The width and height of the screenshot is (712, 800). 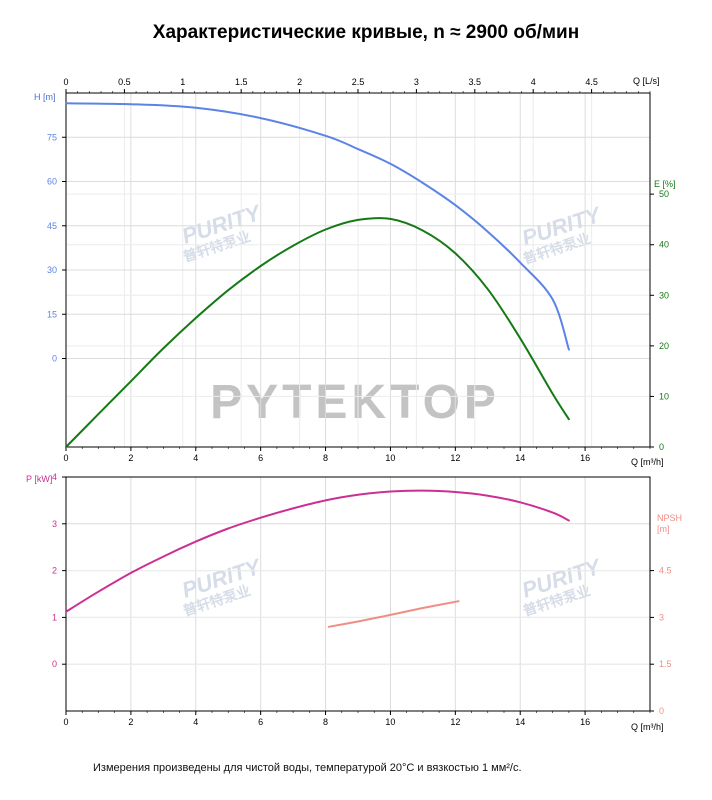 What do you see at coordinates (647, 727) in the screenshot?
I see `bottom-x-axis-label: Q [m³/h]` at bounding box center [647, 727].